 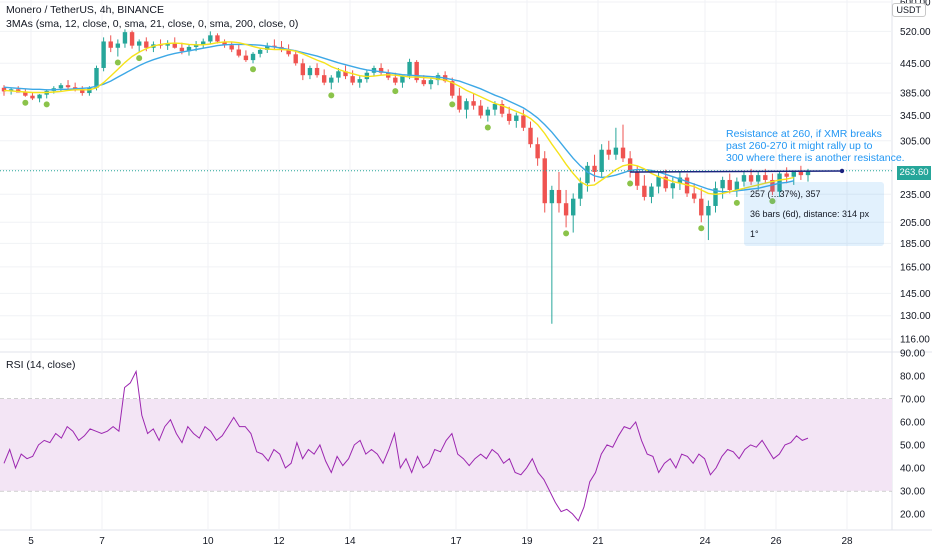 What do you see at coordinates (912, 399) in the screenshot?
I see `rsi-tick-label: 70.00` at bounding box center [912, 399].